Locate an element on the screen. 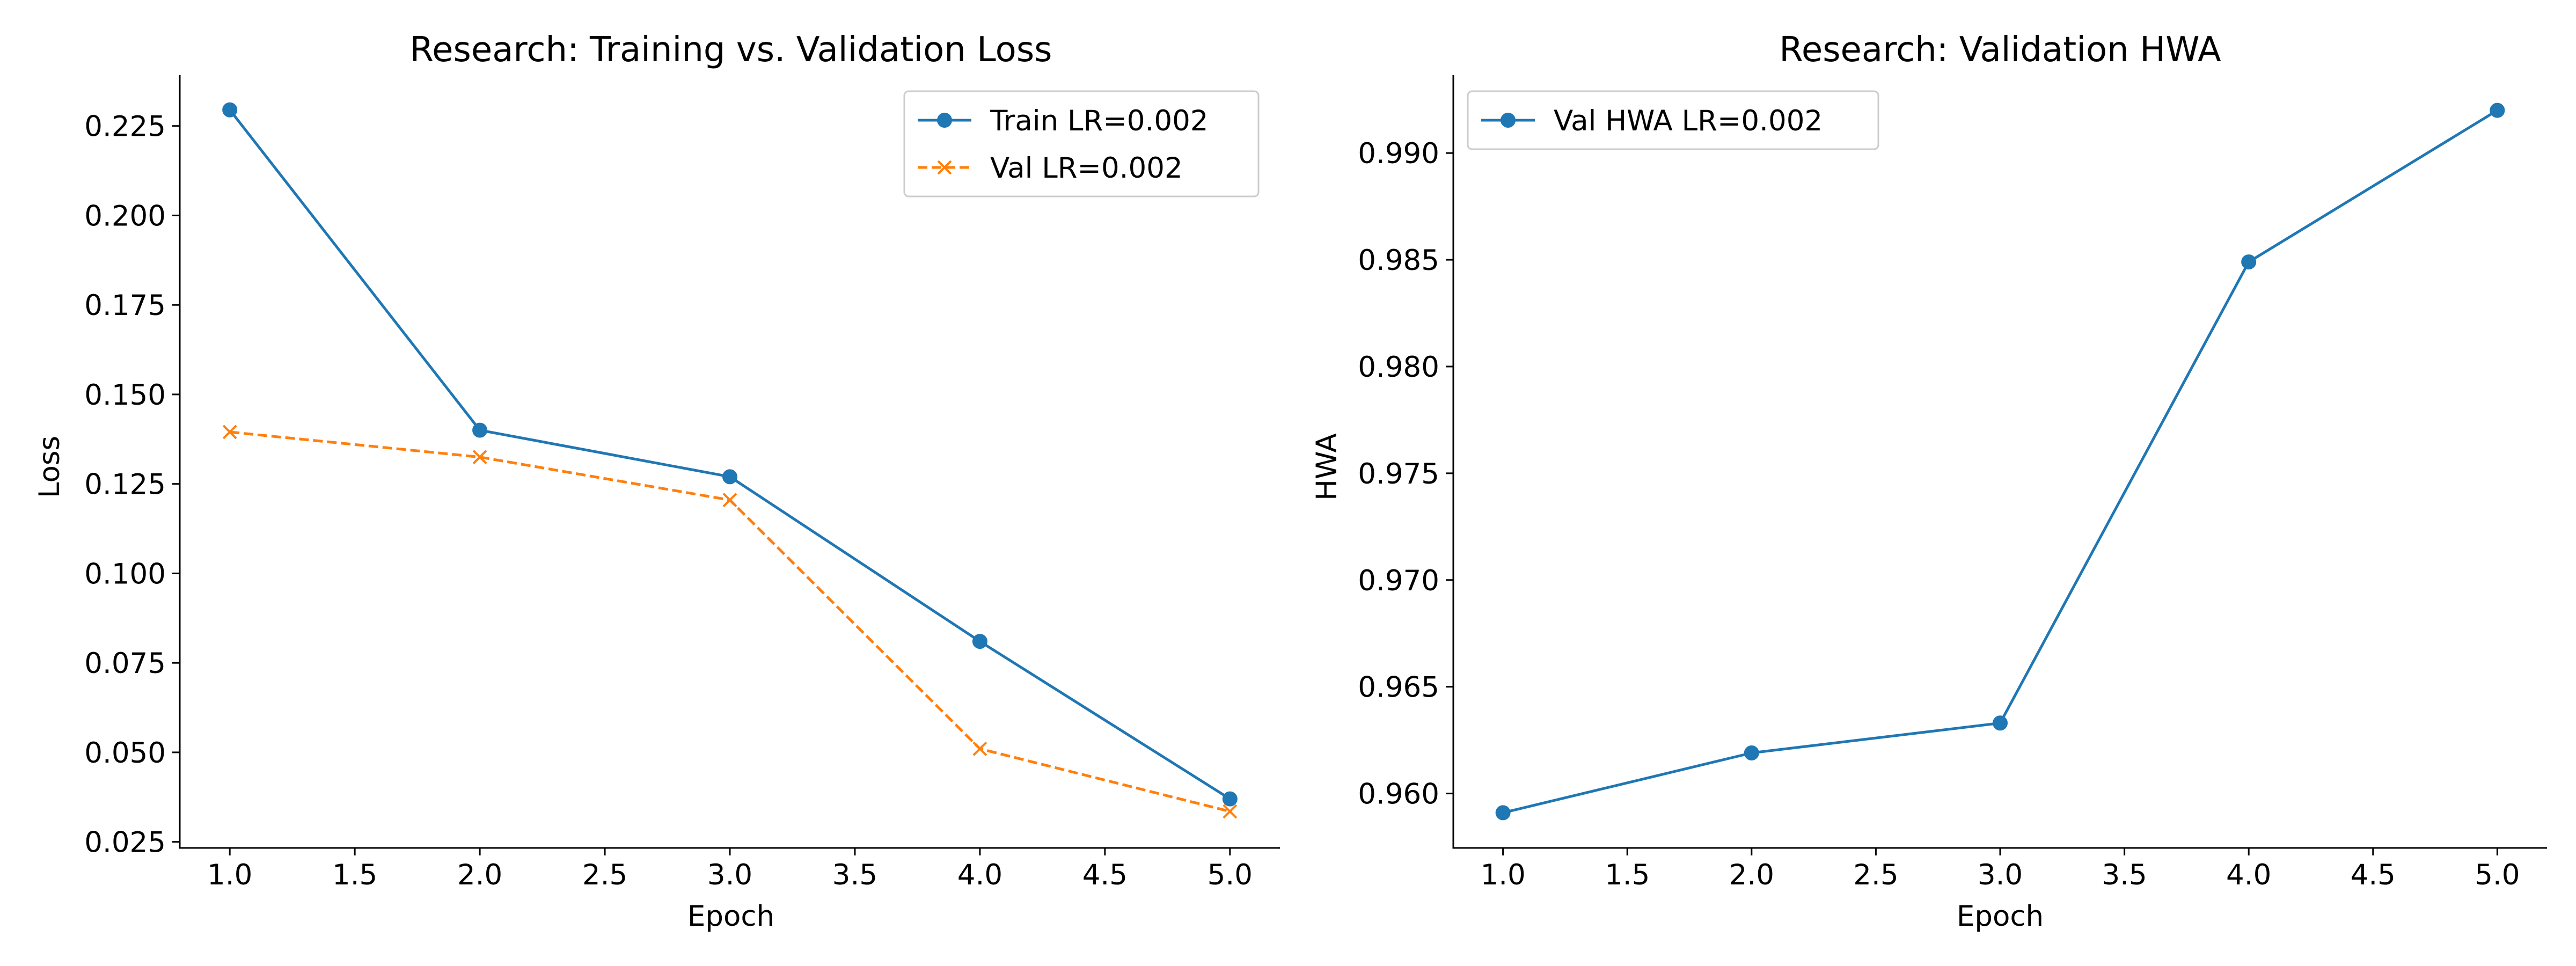 The image size is (2576, 966). loss-chart-y-tick-label: 0.050 is located at coordinates (125, 753).